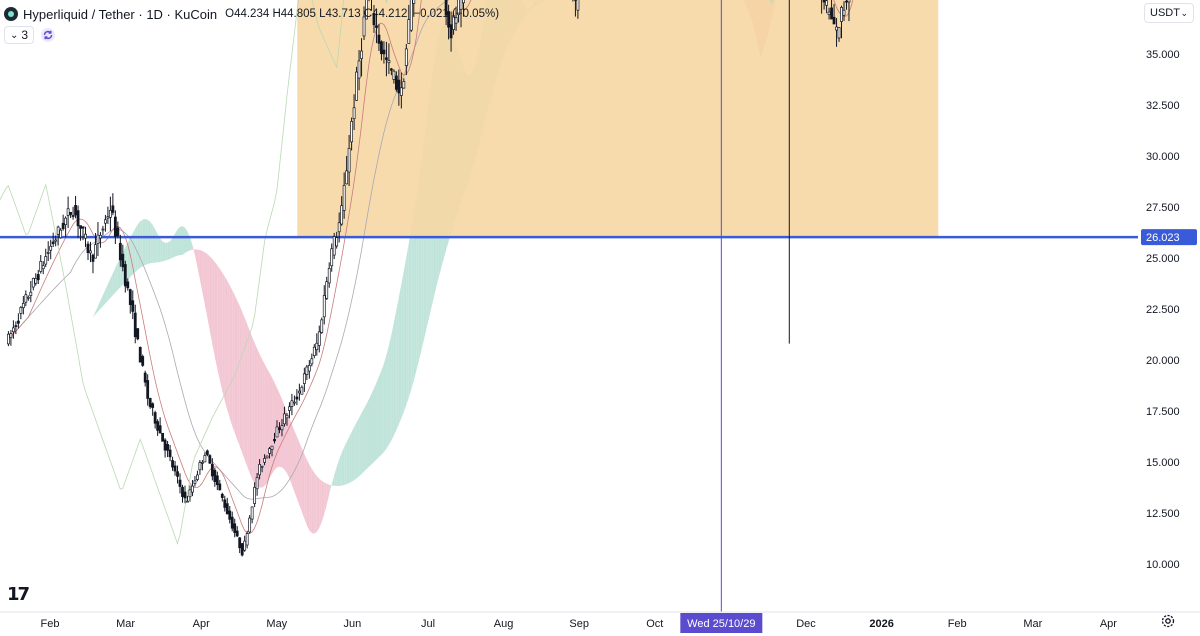  What do you see at coordinates (18, 594) in the screenshot?
I see `tradingview-logo-icon: 17` at bounding box center [18, 594].